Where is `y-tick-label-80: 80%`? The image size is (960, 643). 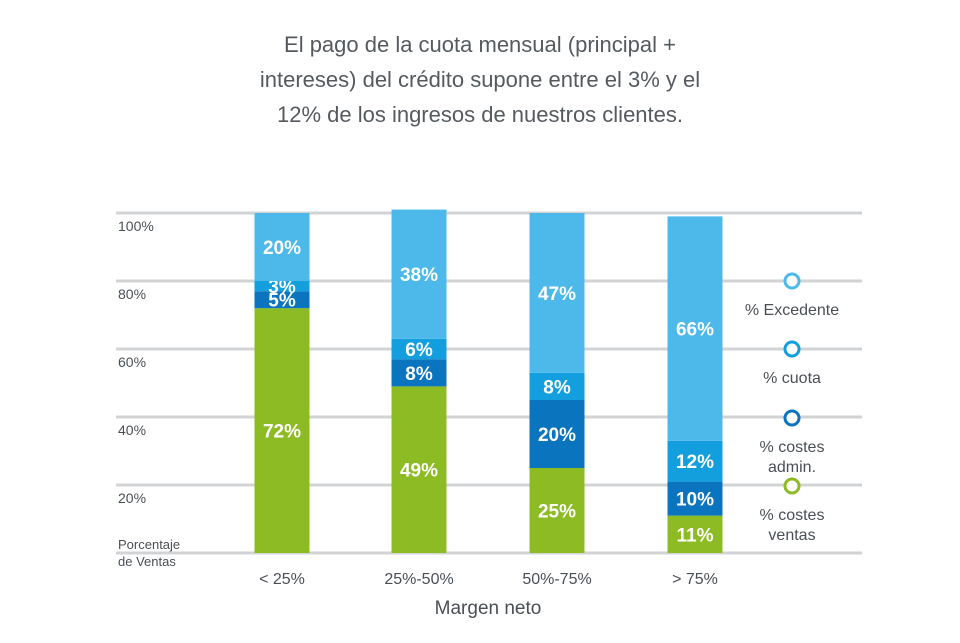
y-tick-label-80: 80% is located at coordinates (132, 294).